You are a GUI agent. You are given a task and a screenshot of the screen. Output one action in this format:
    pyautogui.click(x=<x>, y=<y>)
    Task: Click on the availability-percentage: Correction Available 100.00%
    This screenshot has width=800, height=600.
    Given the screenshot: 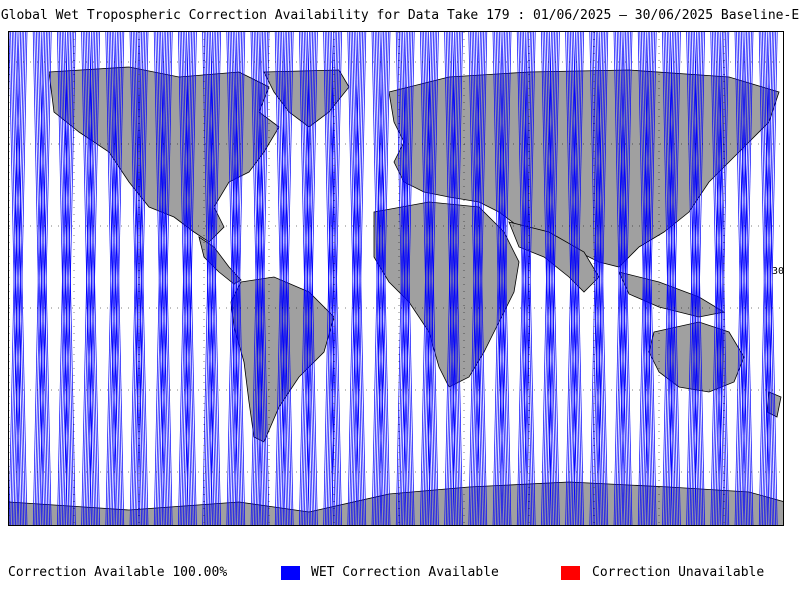 What is the action you would take?
    pyautogui.click(x=118, y=572)
    